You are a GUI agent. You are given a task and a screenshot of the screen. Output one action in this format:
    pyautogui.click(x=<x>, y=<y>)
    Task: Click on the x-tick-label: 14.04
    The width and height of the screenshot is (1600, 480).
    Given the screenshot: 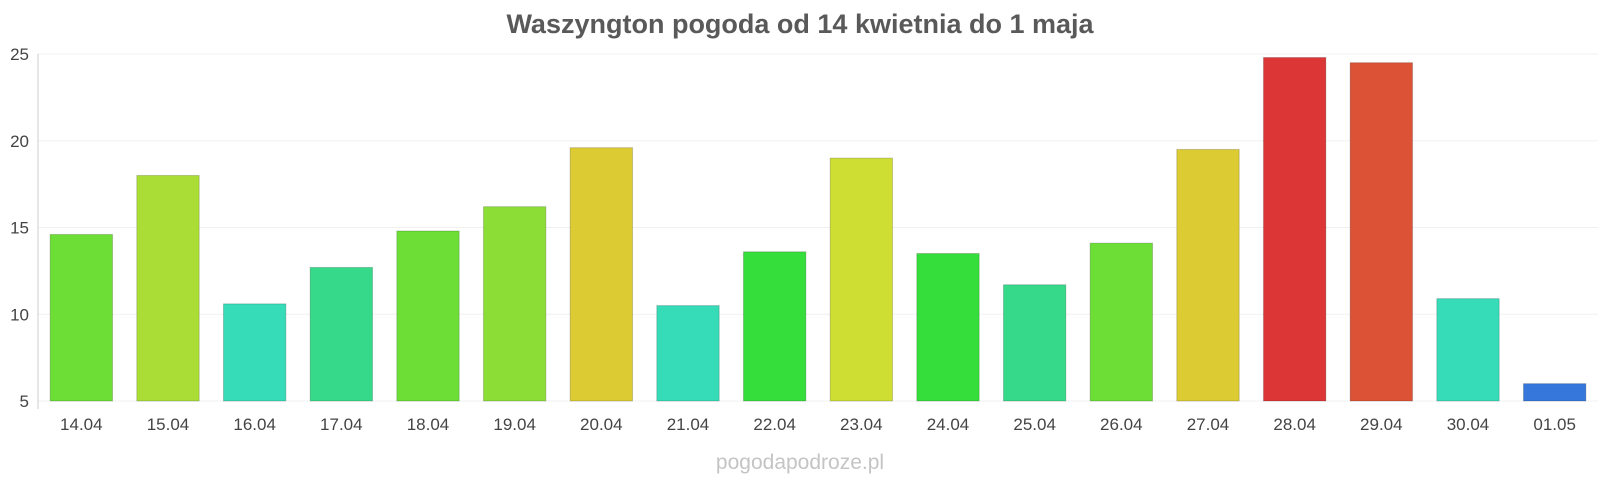 What is the action you would take?
    pyautogui.click(x=81, y=424)
    